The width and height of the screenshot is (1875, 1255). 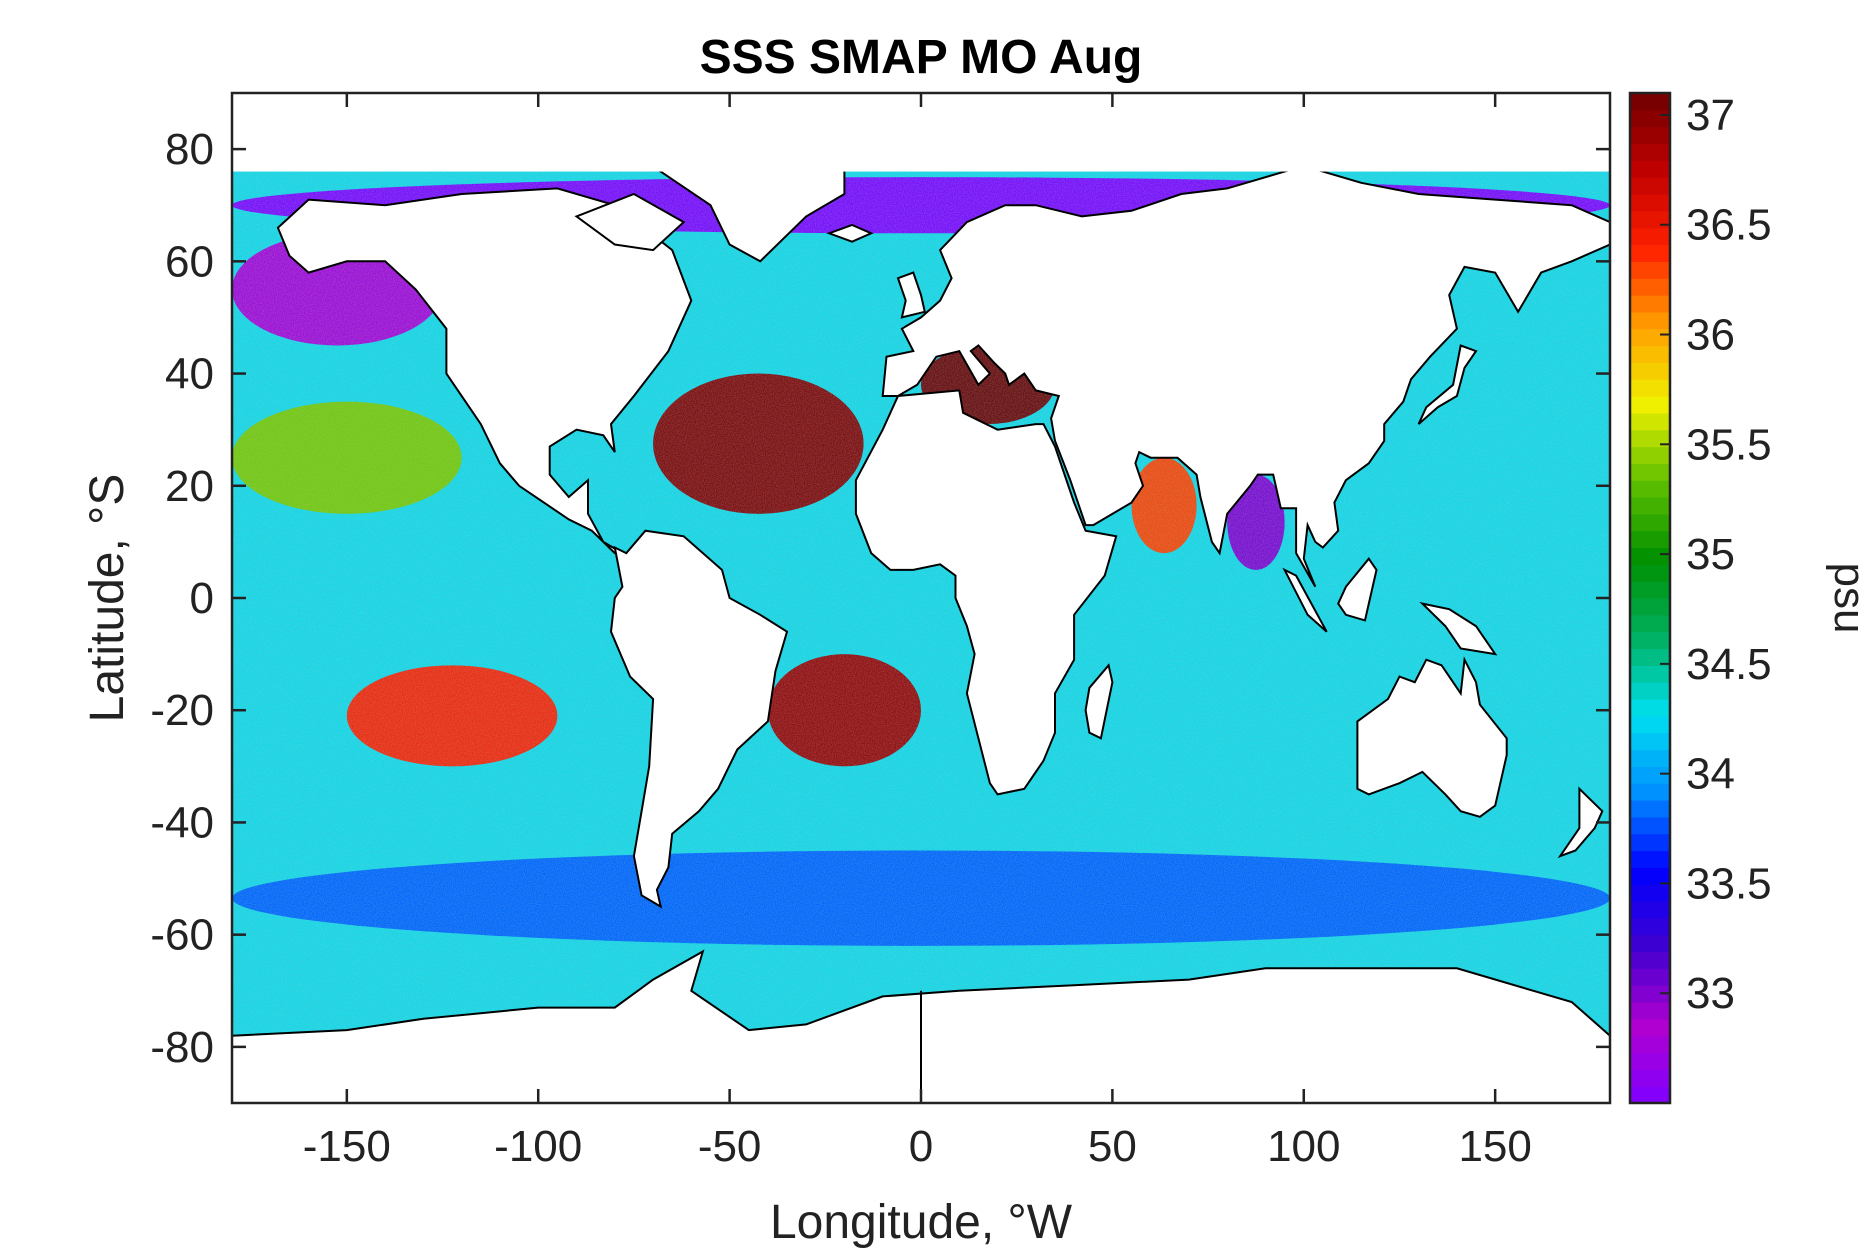 I want to click on x-tick-label: 100, so click(x=1303, y=1146).